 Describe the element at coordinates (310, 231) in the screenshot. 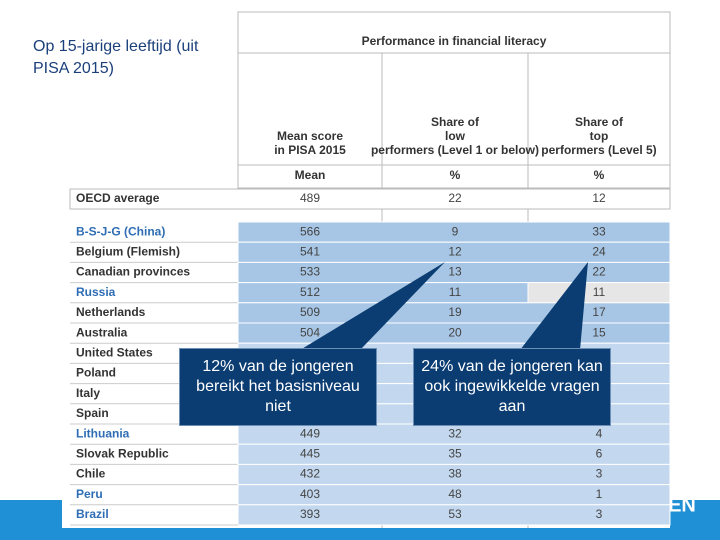

I see `cell-value: 566` at that location.